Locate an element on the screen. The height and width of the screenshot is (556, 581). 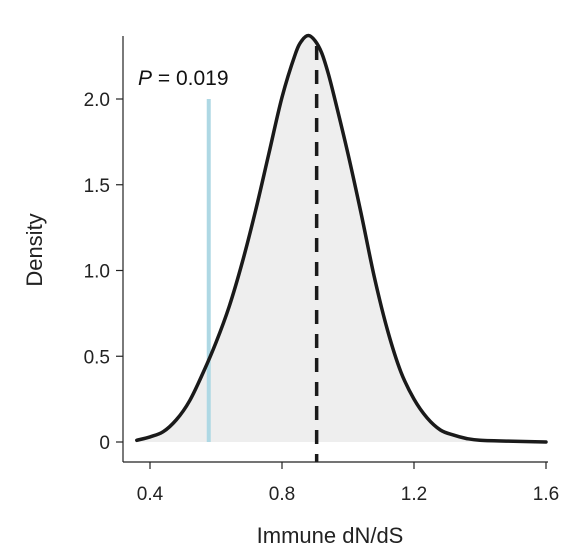
p-value-annotation: P = 0.019 is located at coordinates (183, 78).